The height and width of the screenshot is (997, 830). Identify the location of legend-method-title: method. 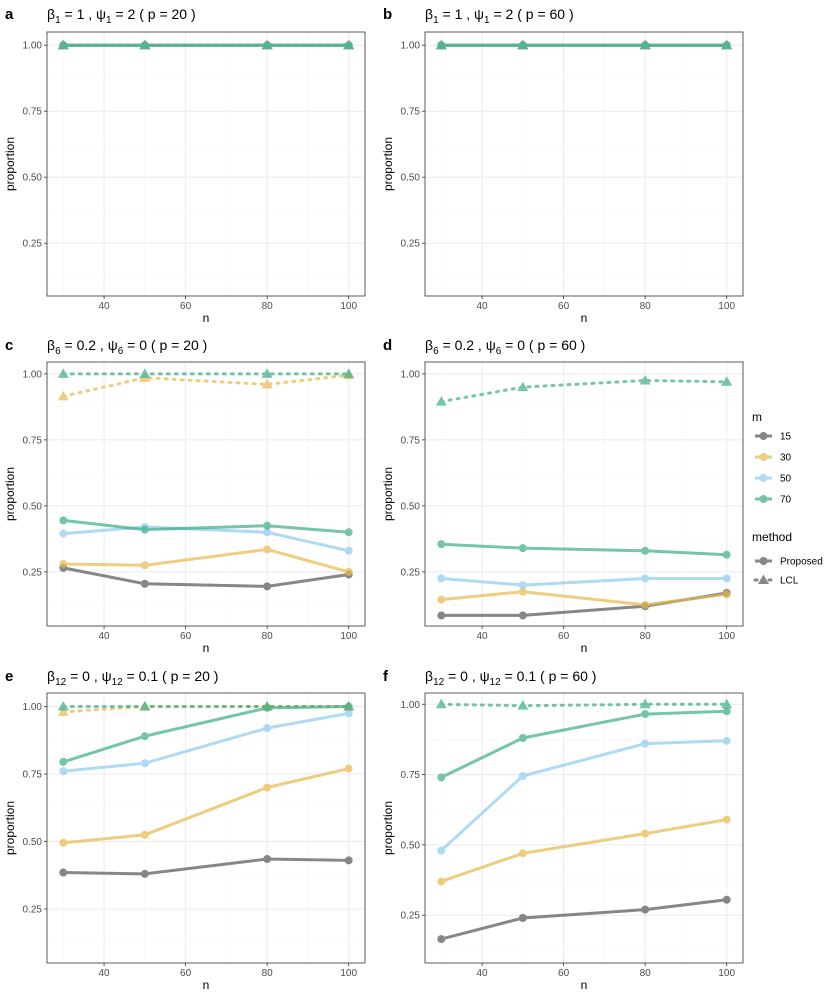
(772, 537).